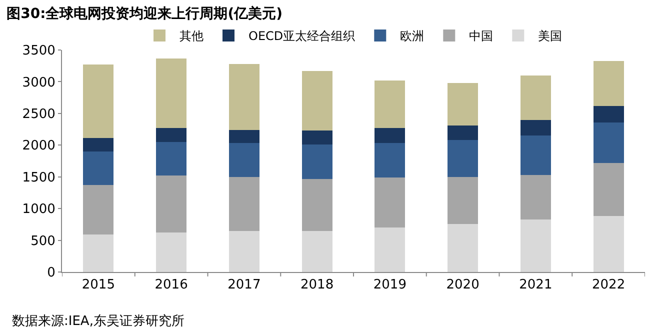  Describe the element at coordinates (98, 285) in the screenshot. I see `x-tick-label: 2015` at that location.